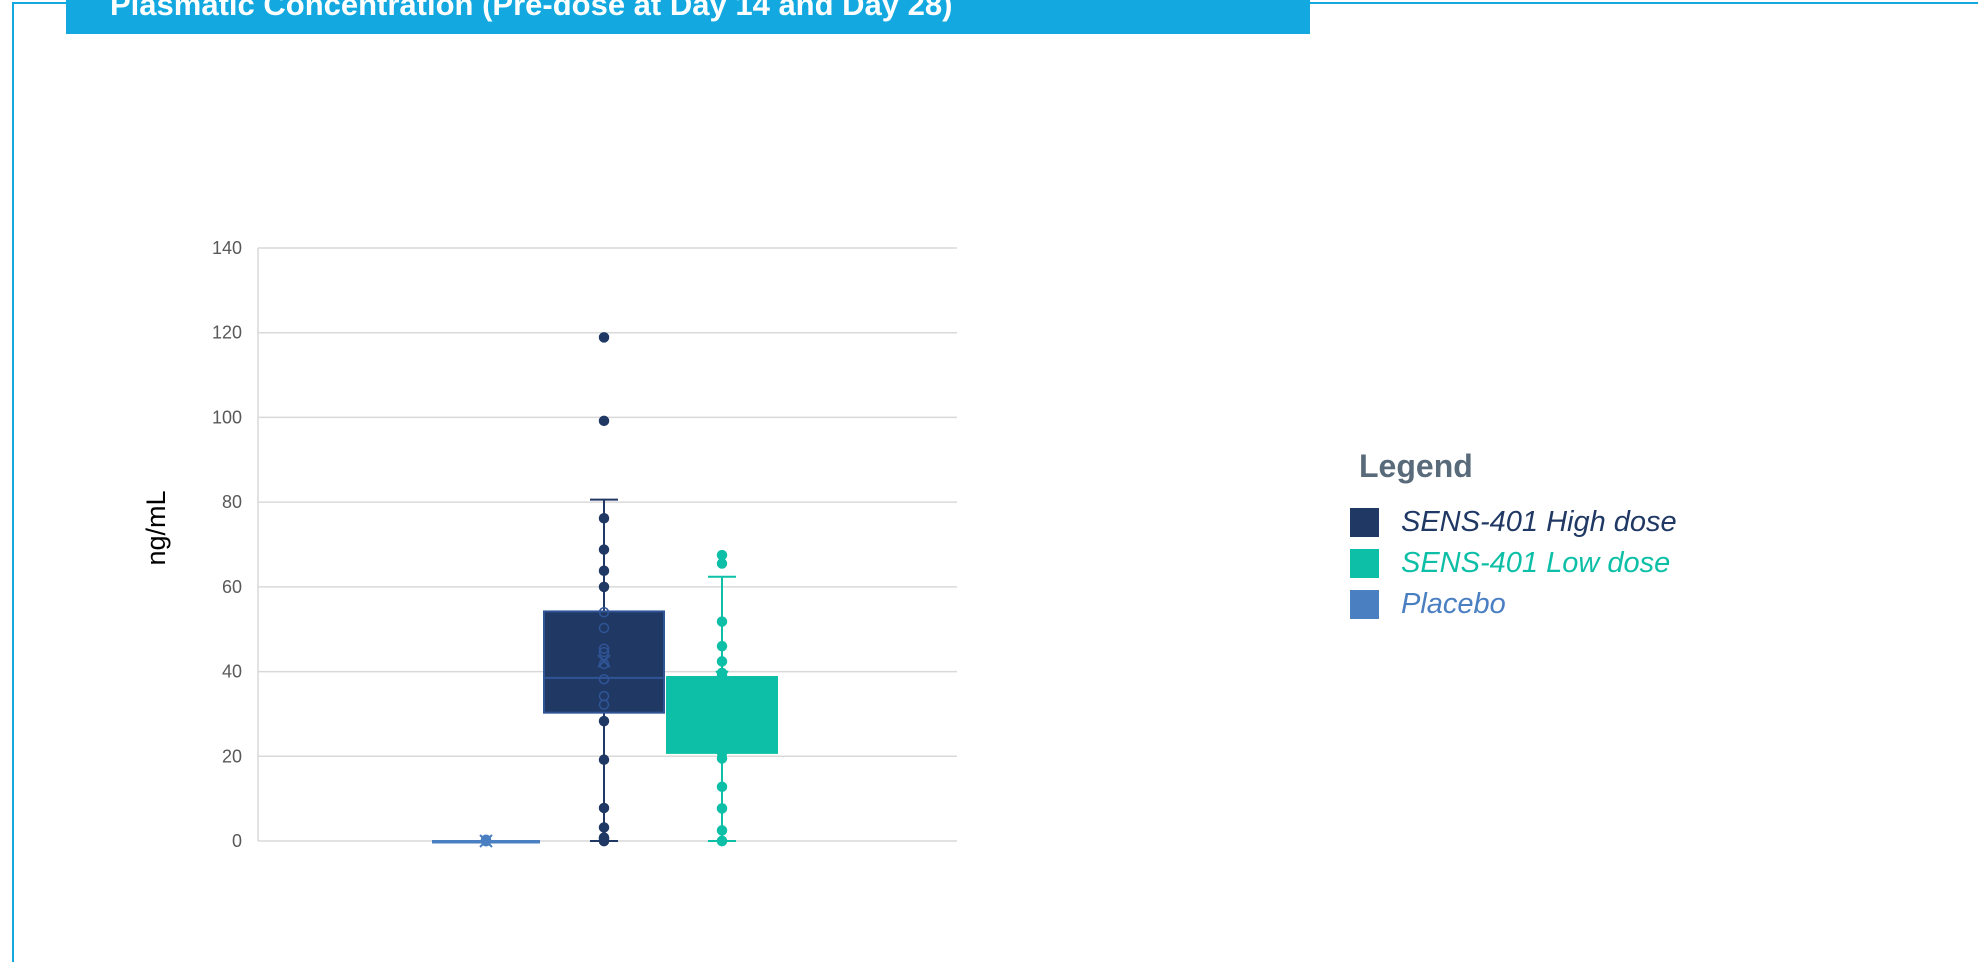 The width and height of the screenshot is (1980, 962). What do you see at coordinates (227, 417) in the screenshot?
I see `y-tick-label-100: 100` at bounding box center [227, 417].